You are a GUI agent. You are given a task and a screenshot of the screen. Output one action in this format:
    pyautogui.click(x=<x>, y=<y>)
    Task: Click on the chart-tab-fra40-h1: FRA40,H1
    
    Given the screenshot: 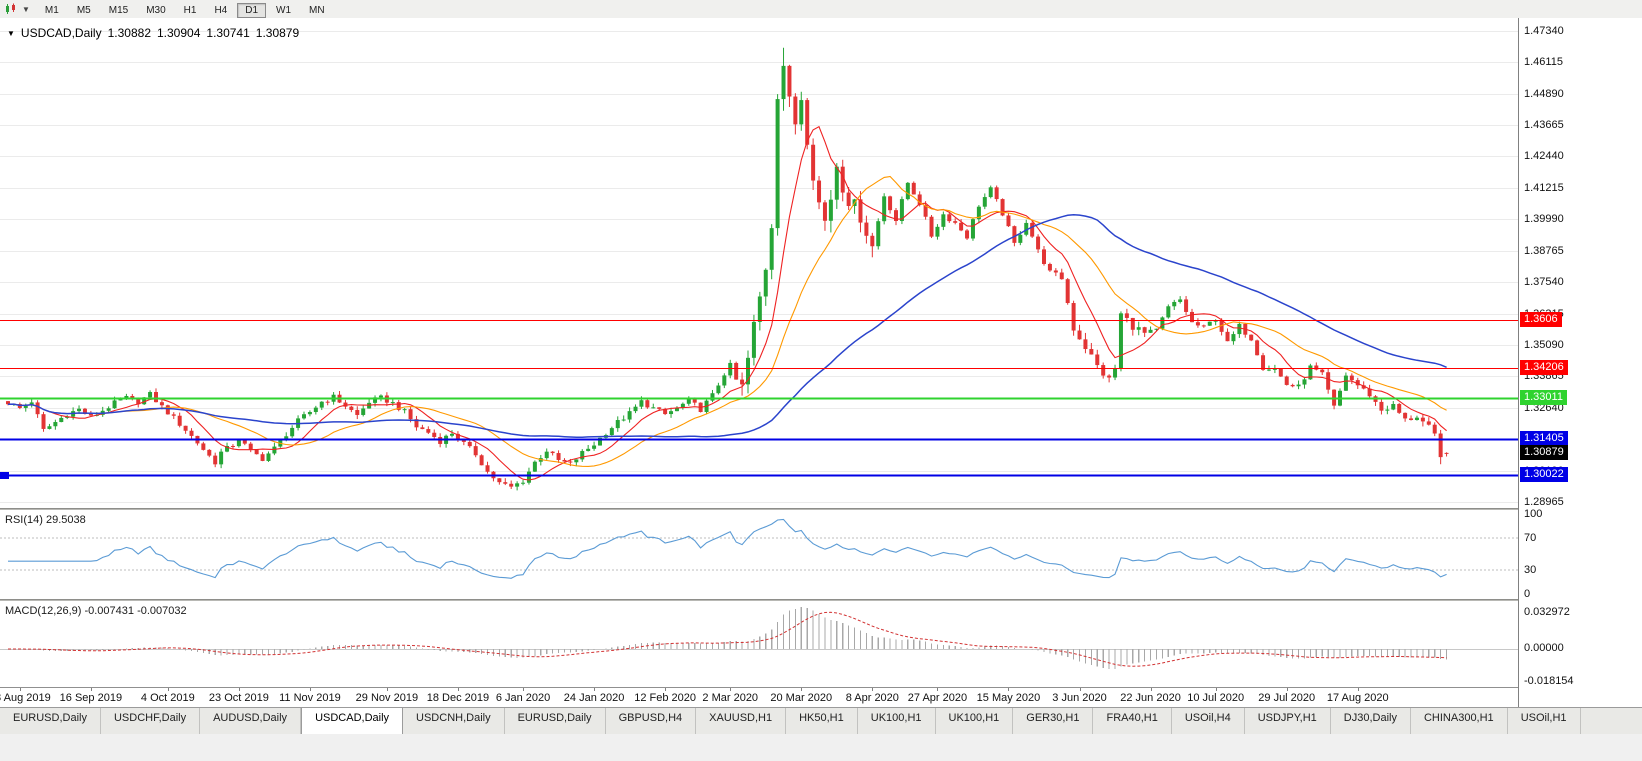 What is the action you would take?
    pyautogui.click(x=1132, y=721)
    